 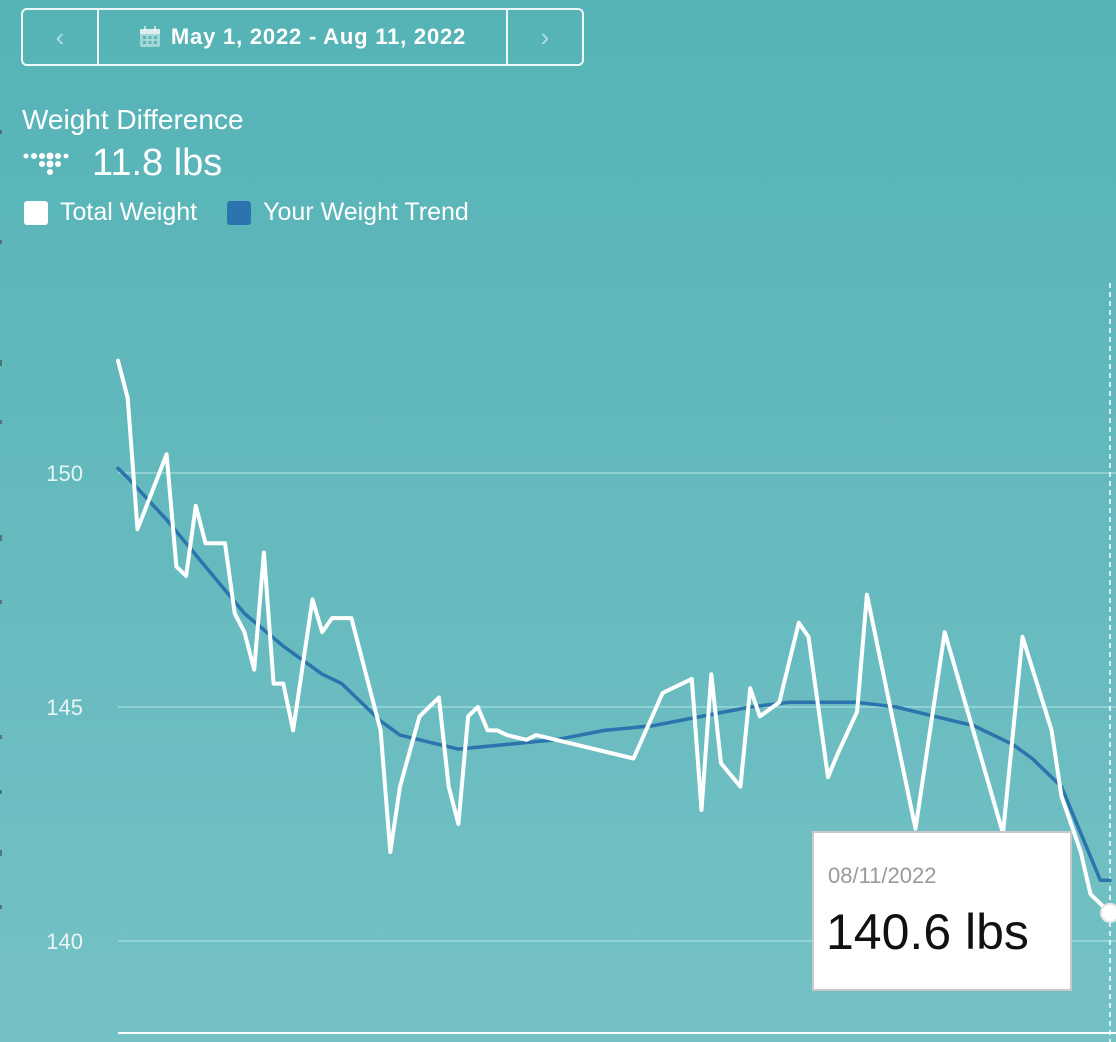 I want to click on y-tick-label: 145, so click(x=64, y=707).